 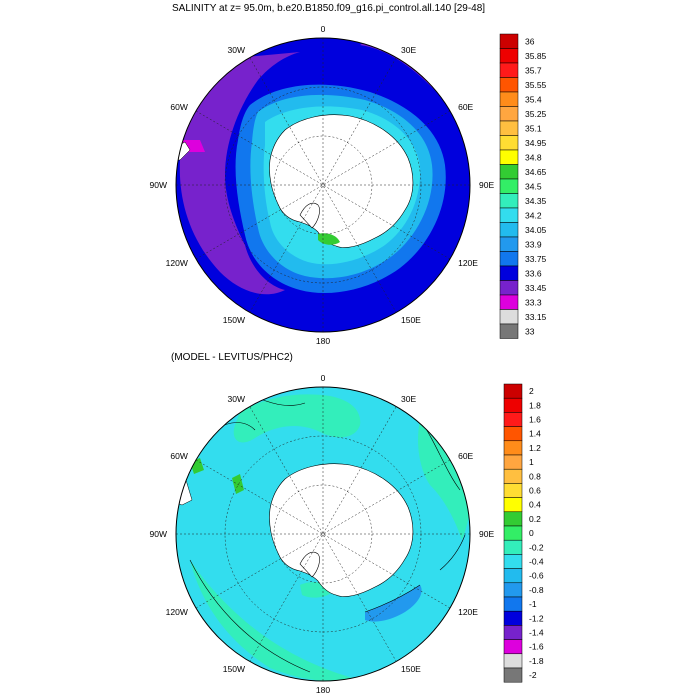 What do you see at coordinates (536, 547) in the screenshot?
I see `colorbar-label: -0.2` at bounding box center [536, 547].